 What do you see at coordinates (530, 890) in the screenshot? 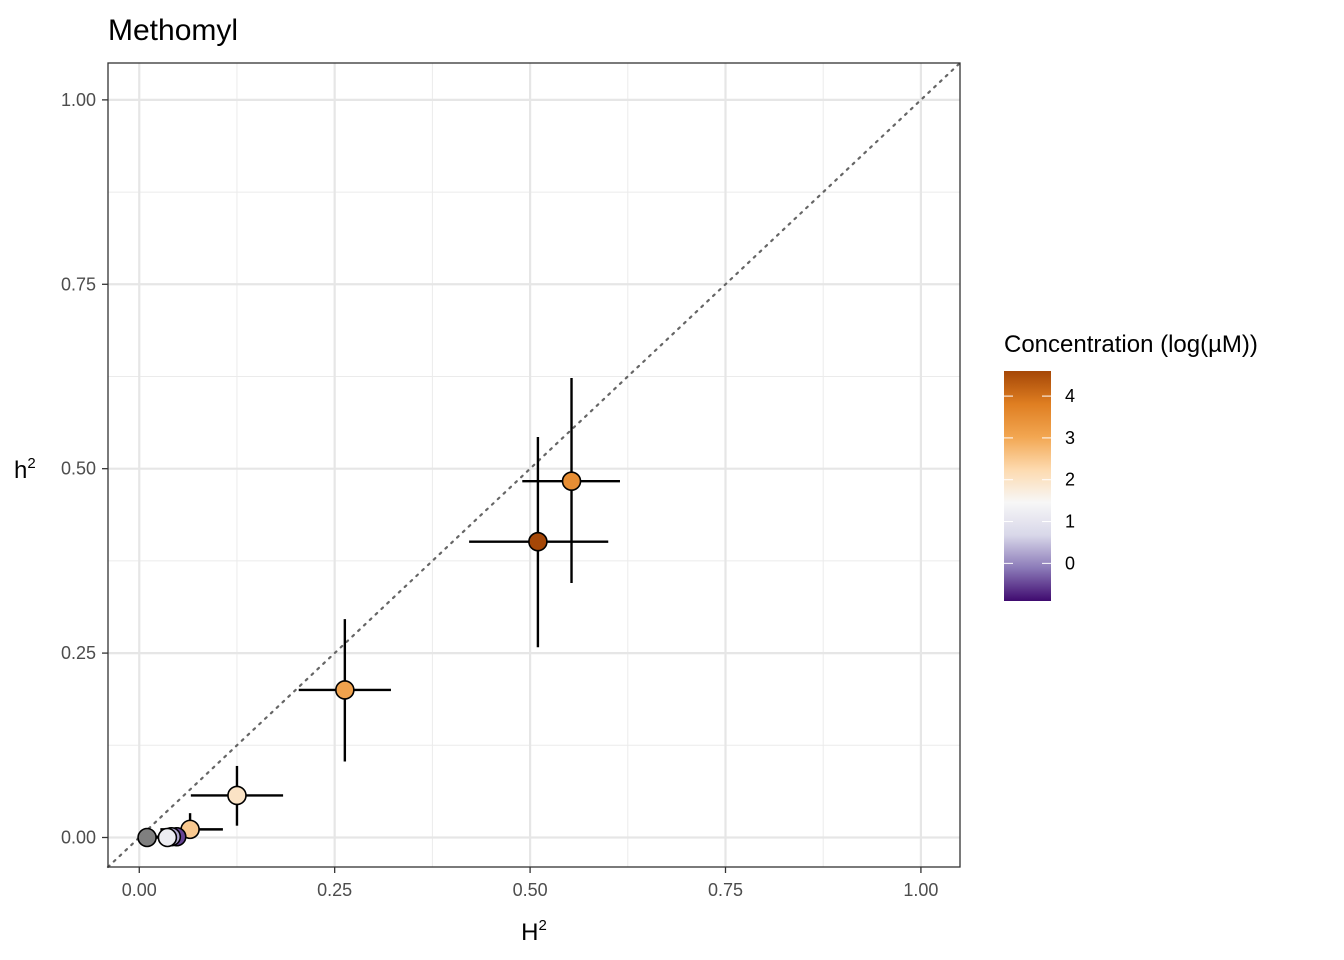
I see `x-tick-label: 0.50` at bounding box center [530, 890].